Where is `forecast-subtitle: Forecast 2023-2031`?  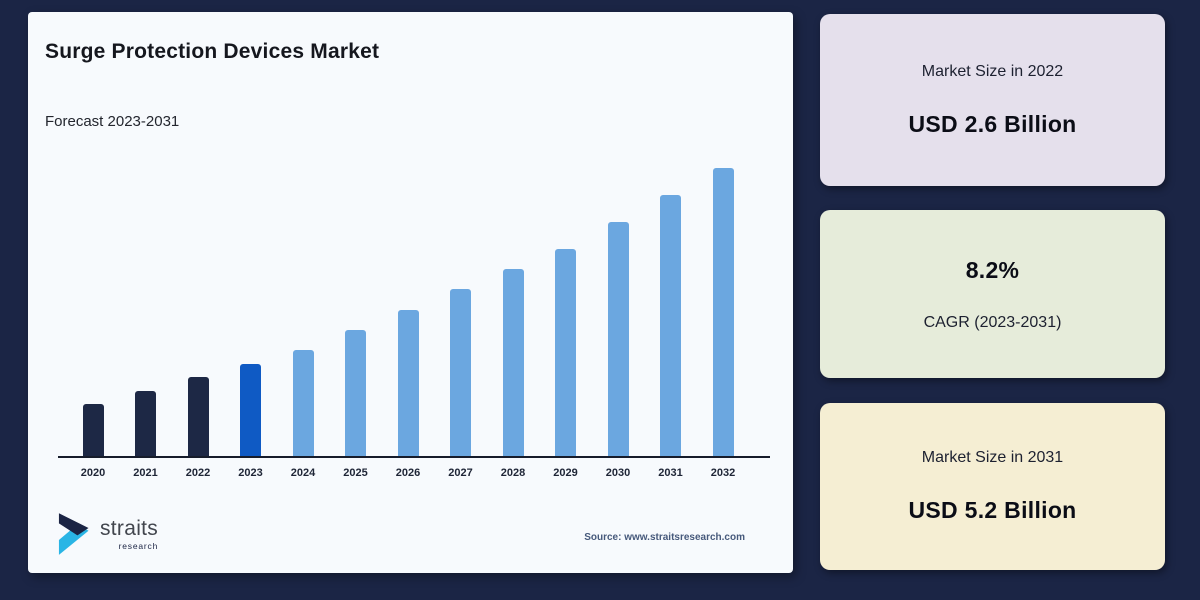 forecast-subtitle: Forecast 2023-2031 is located at coordinates (112, 121).